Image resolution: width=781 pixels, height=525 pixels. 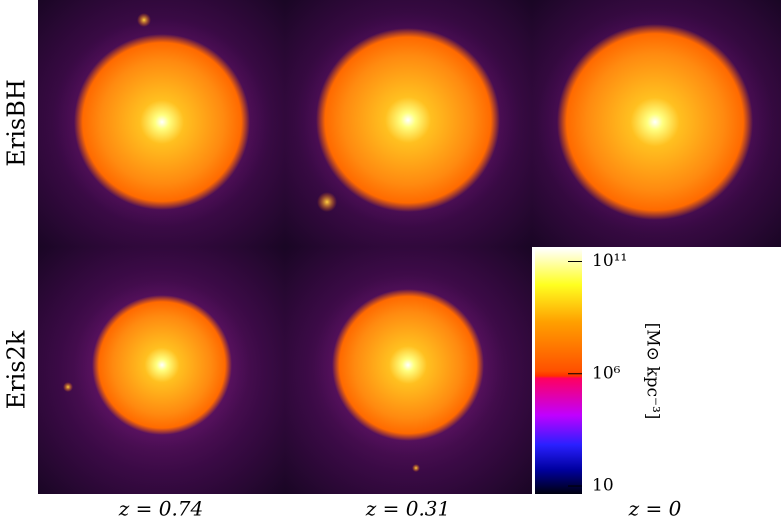 I want to click on column-label: z = 0.74, so click(x=161, y=509).